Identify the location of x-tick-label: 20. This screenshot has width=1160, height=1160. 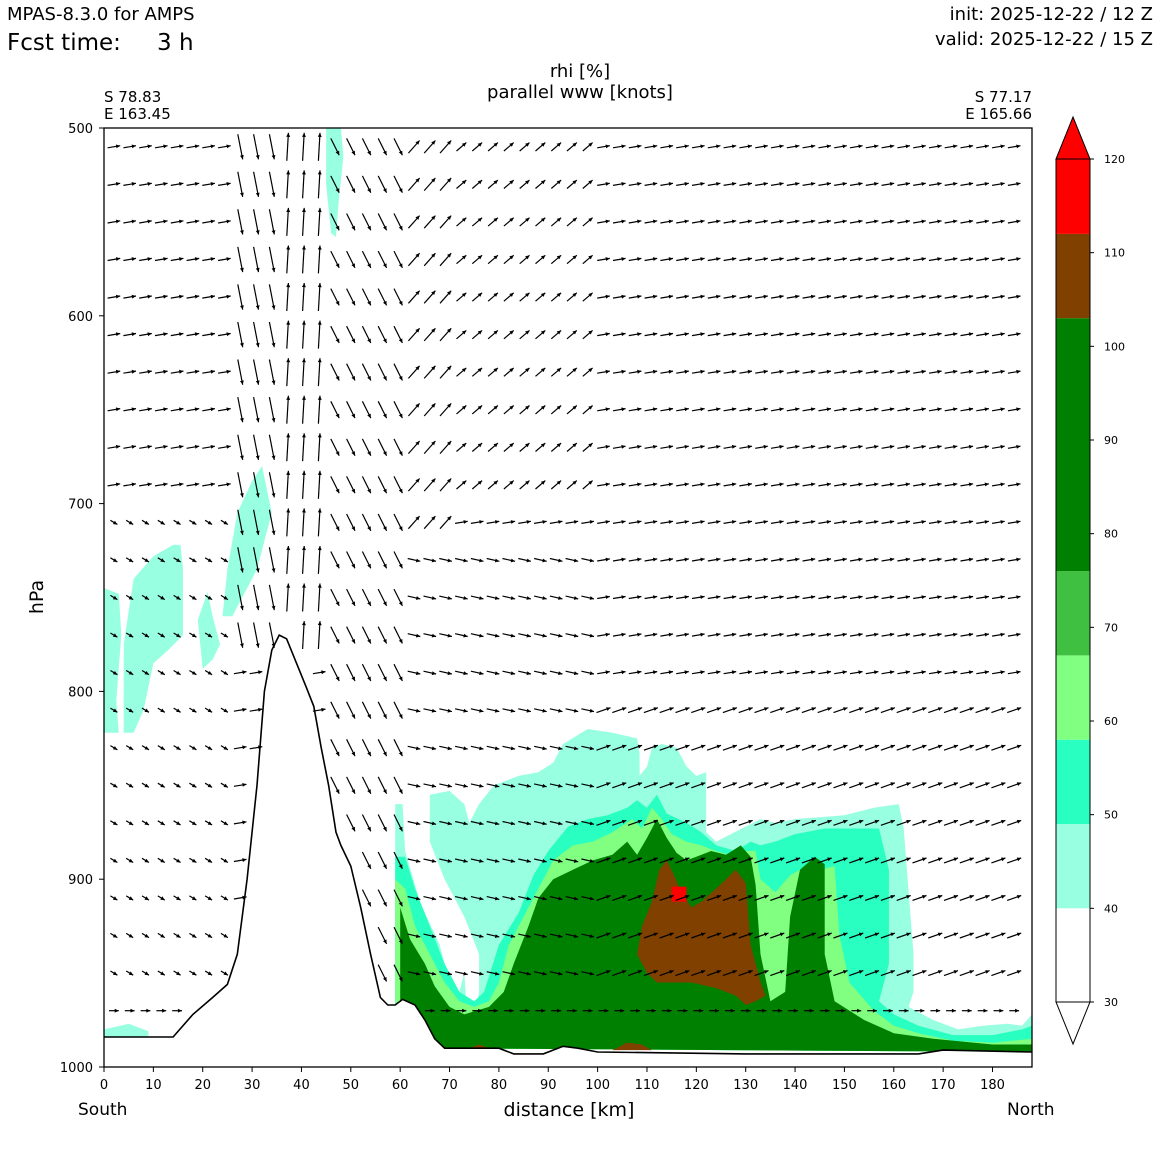
(202, 1085).